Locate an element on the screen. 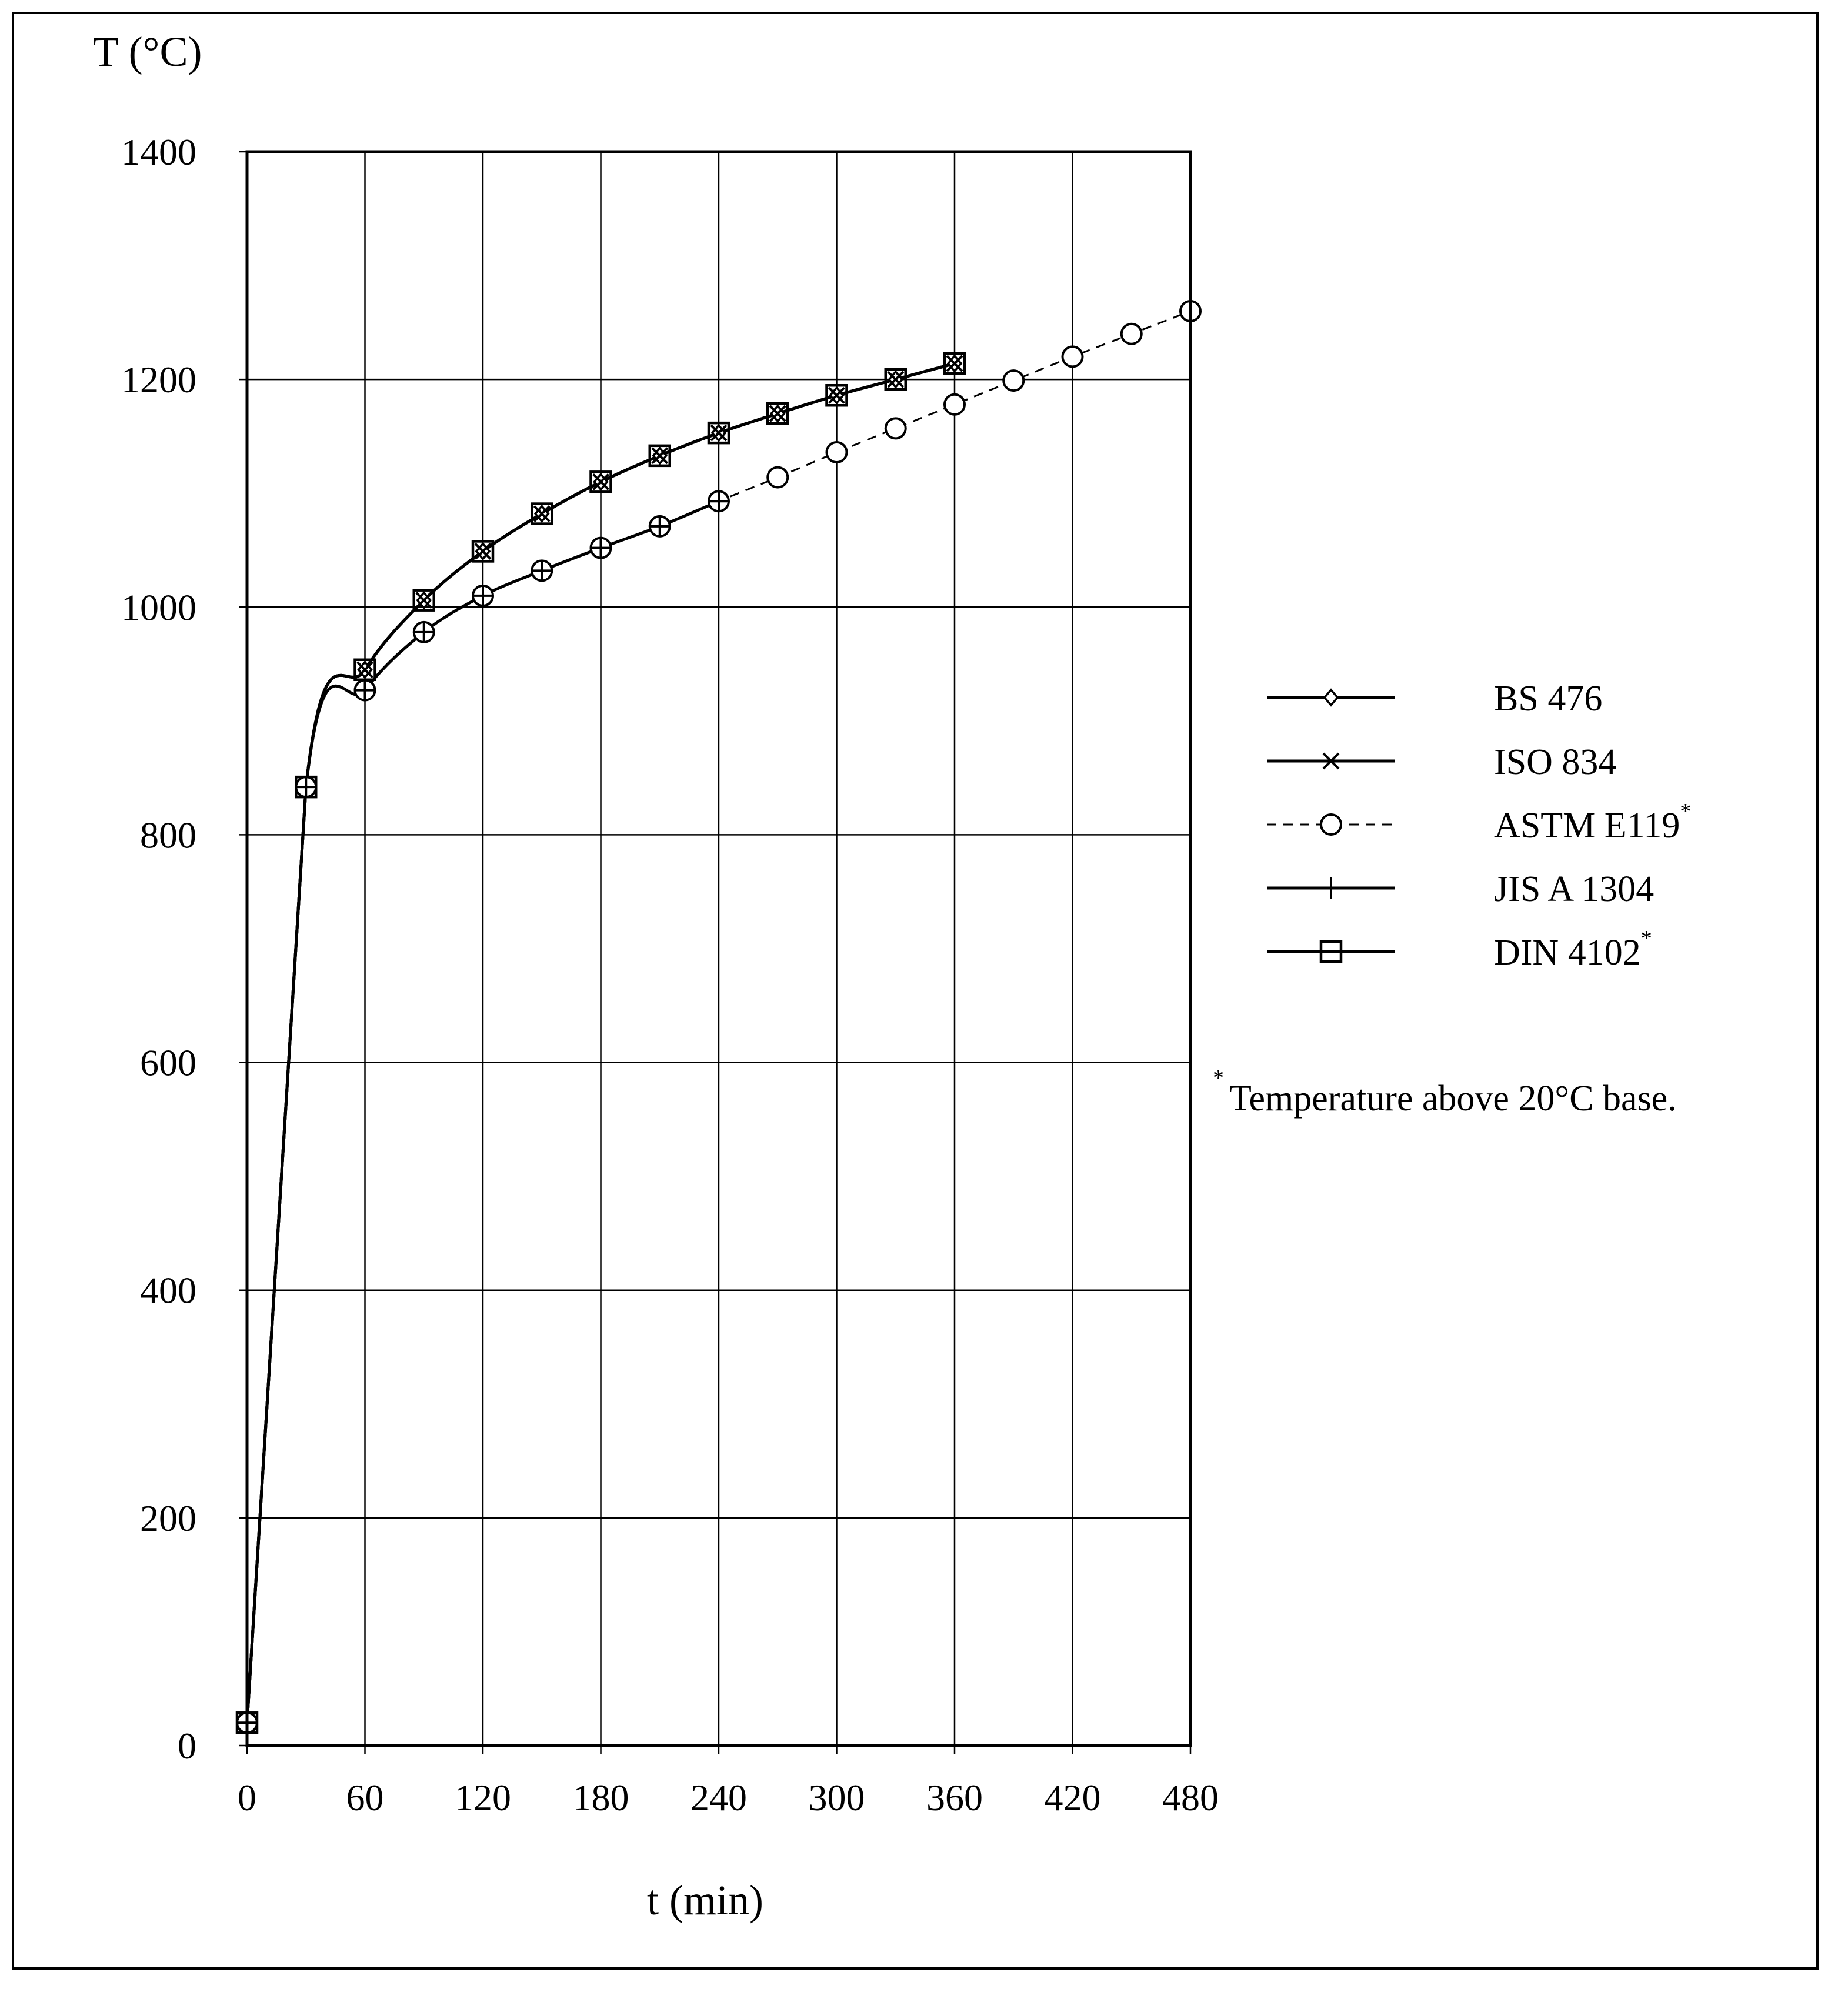 The width and height of the screenshot is (1848, 1989). x-tick-label: 240 is located at coordinates (719, 1797).